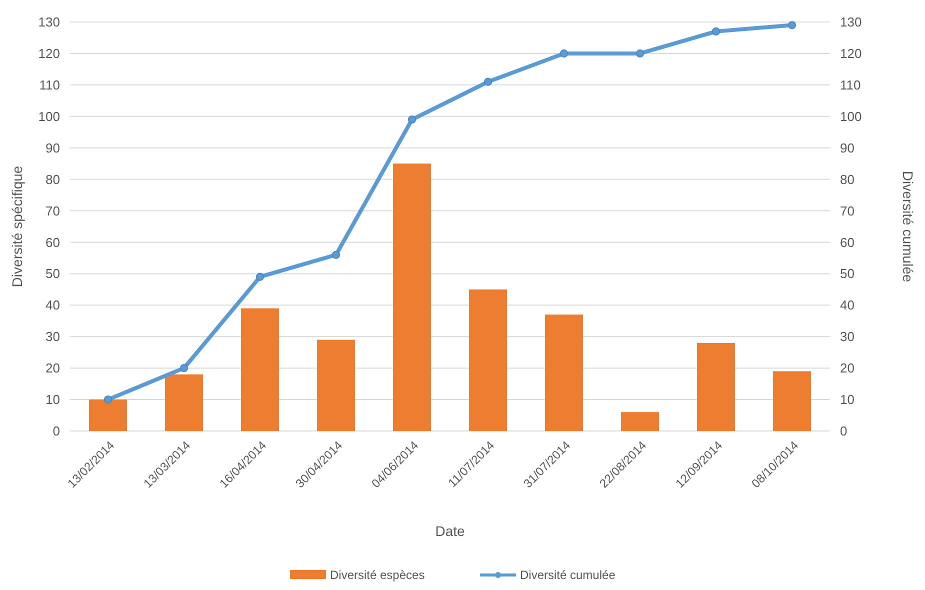 The width and height of the screenshot is (925, 590). I want to click on y-tick-label: 90, so click(53, 148).